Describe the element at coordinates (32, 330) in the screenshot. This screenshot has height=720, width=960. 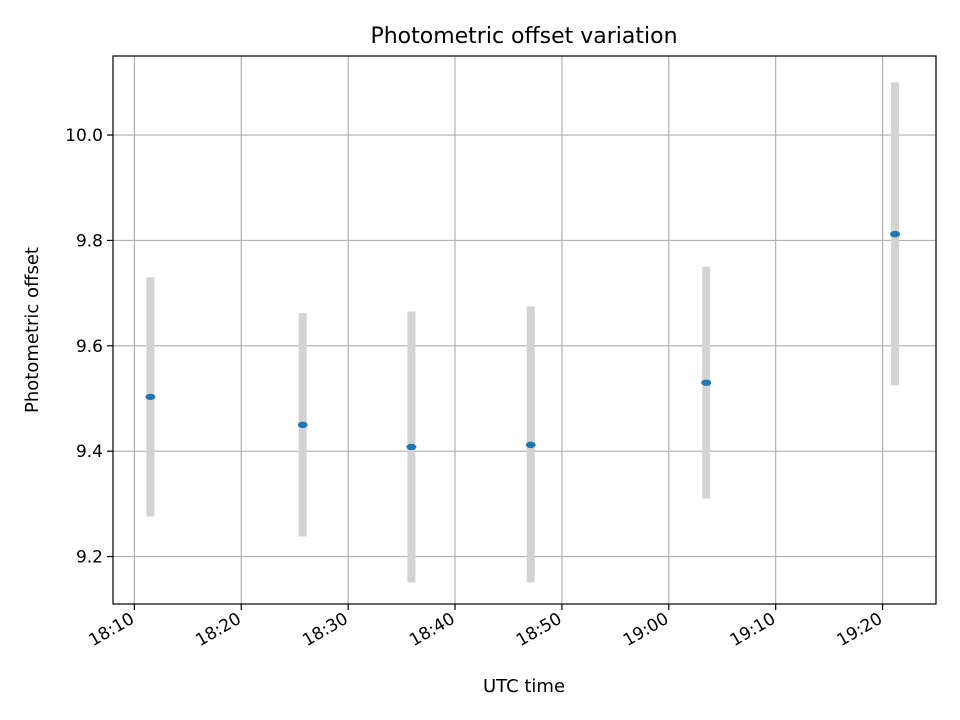
I see `y-axis-label: Photometric offset` at that location.